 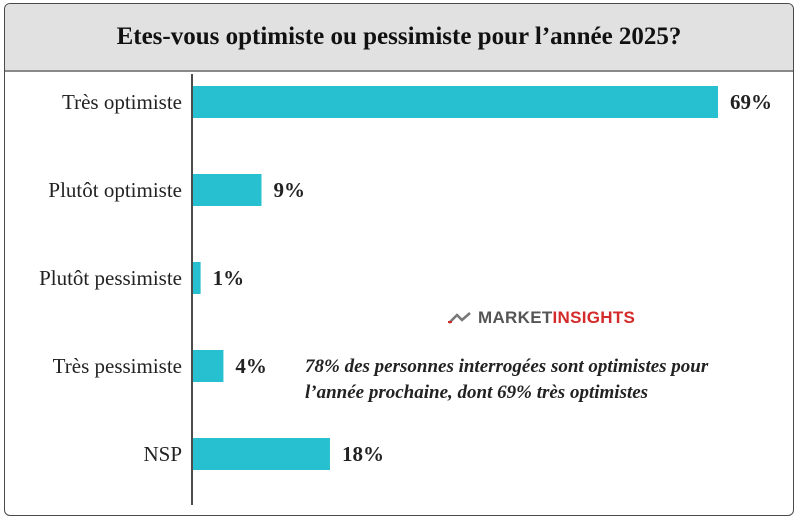 What do you see at coordinates (110, 278) in the screenshot?
I see `category-label: Plutôt pessimiste` at bounding box center [110, 278].